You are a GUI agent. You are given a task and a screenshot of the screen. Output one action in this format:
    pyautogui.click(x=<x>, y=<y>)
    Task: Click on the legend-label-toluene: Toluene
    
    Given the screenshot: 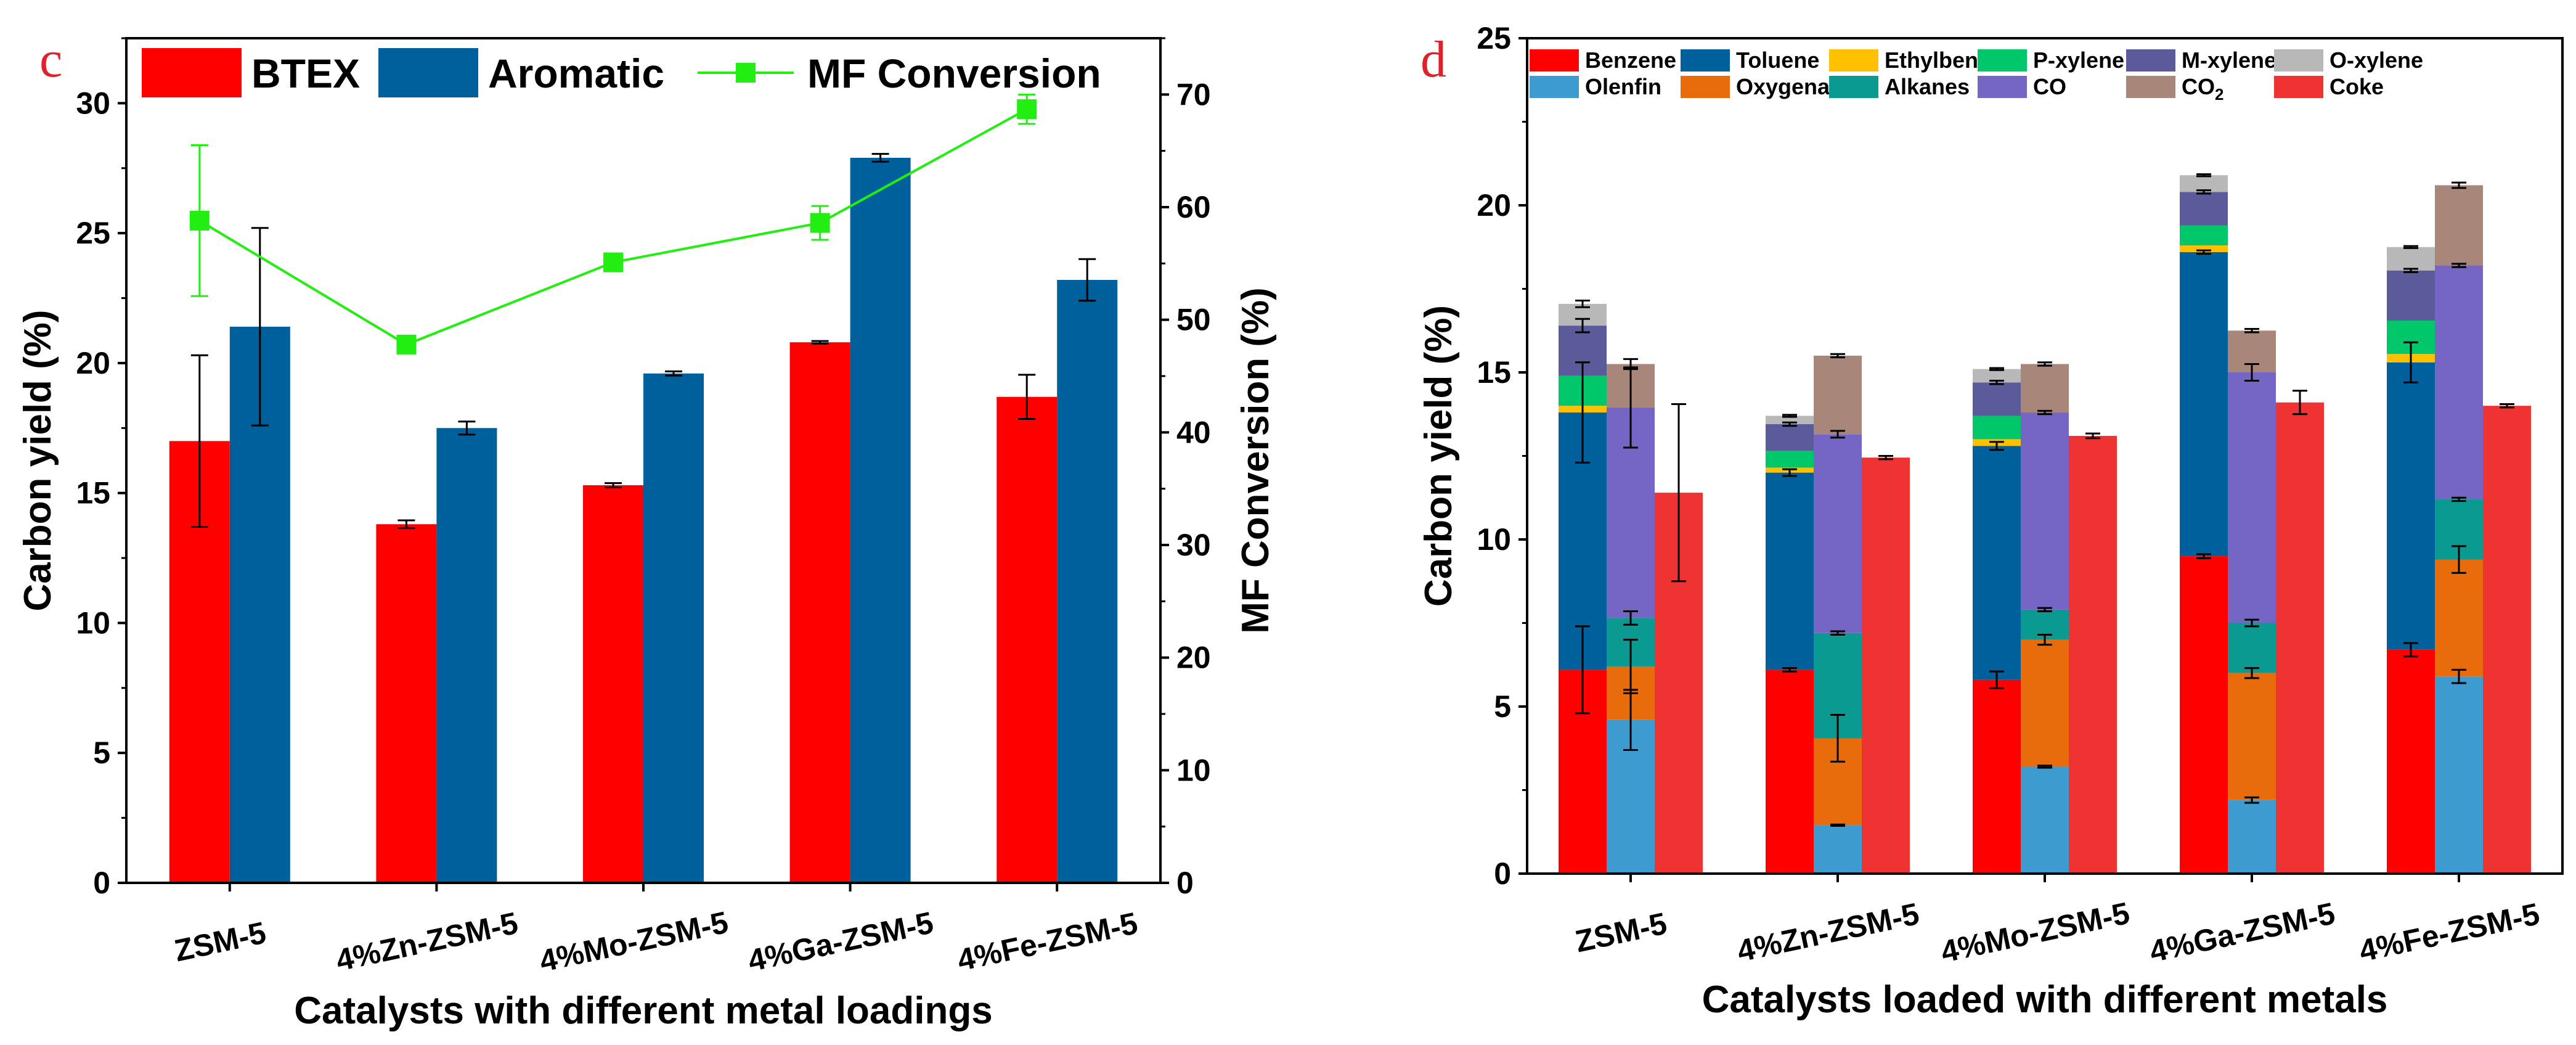 What is the action you would take?
    pyautogui.click(x=1777, y=60)
    